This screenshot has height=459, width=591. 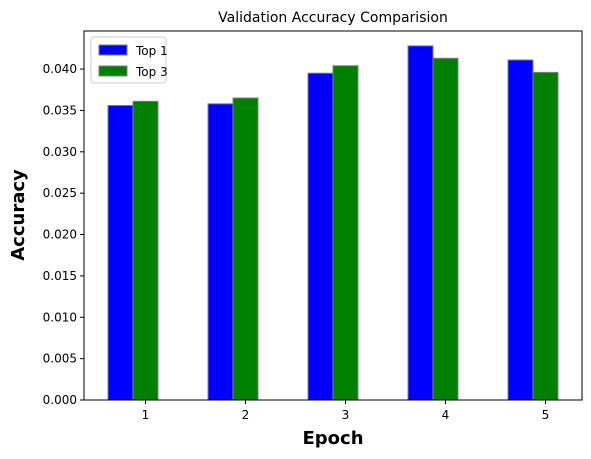 I want to click on y-tick-label: 0.005, so click(x=60, y=359).